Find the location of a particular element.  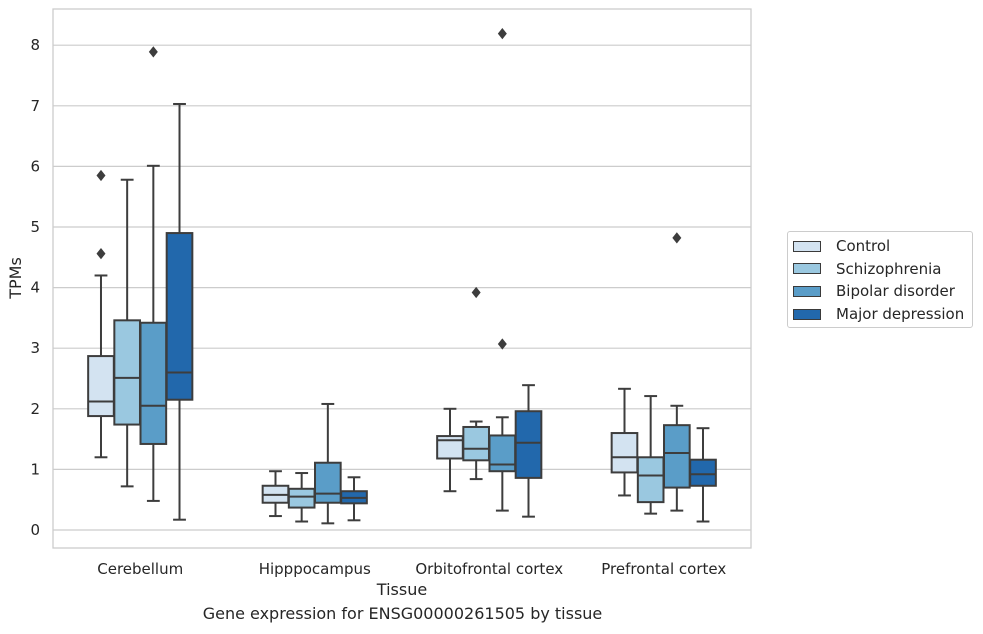

x-tick-label: Hipppocampus is located at coordinates (315, 569).